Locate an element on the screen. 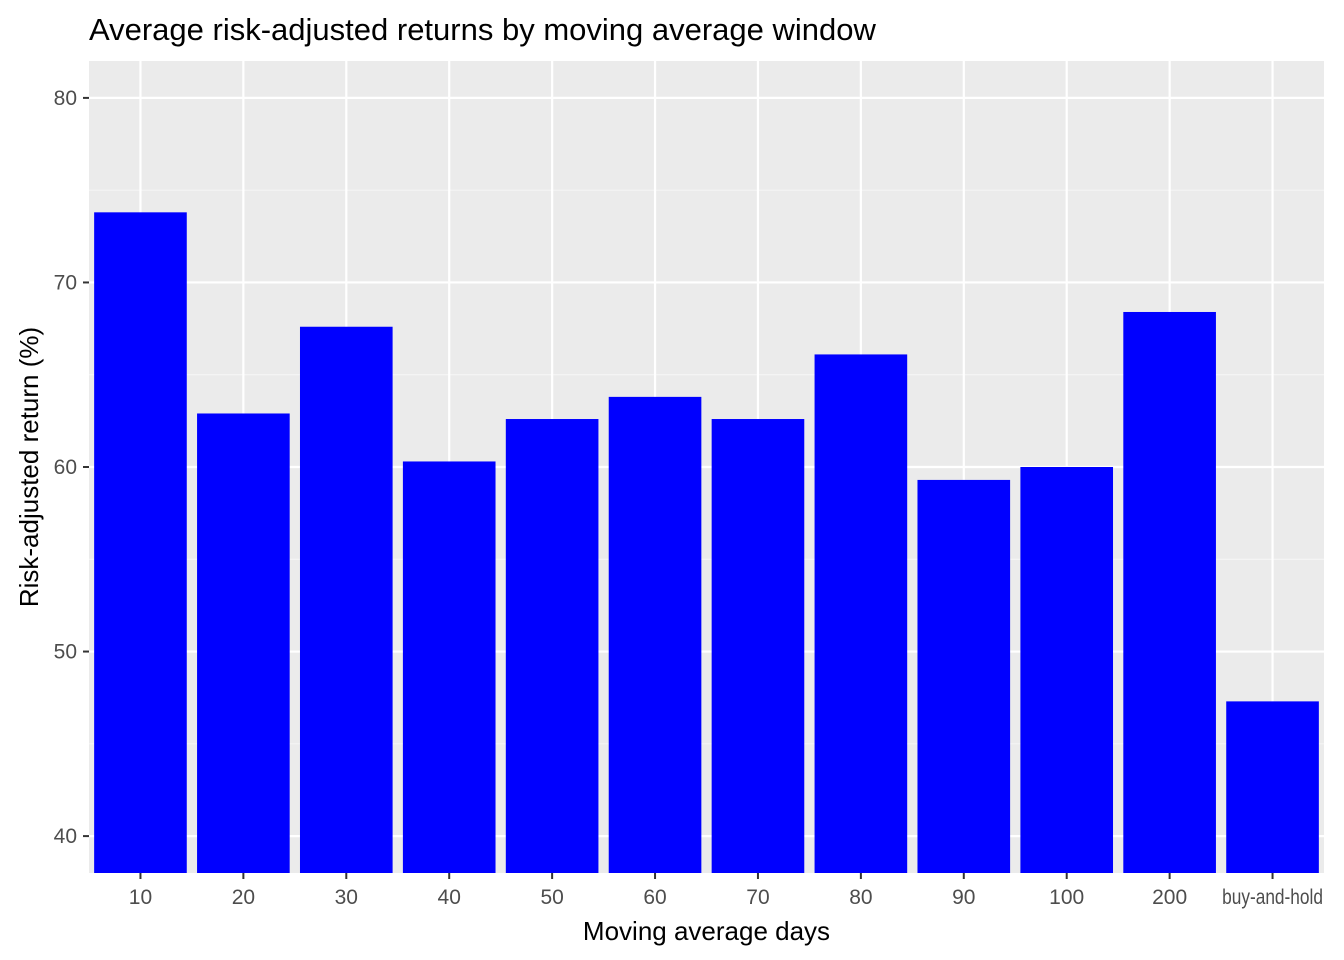 The height and width of the screenshot is (960, 1344). x-axis: 10 20 30 40 50 60 70 80 90 100 200 buy-and-hold is located at coordinates (726, 891).